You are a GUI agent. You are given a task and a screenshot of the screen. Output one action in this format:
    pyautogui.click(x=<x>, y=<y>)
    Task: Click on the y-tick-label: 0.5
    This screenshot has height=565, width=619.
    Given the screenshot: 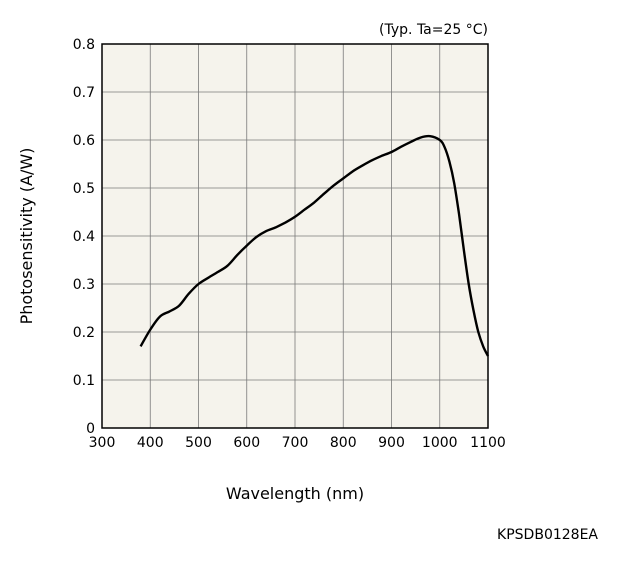 What is the action you would take?
    pyautogui.click(x=84, y=189)
    